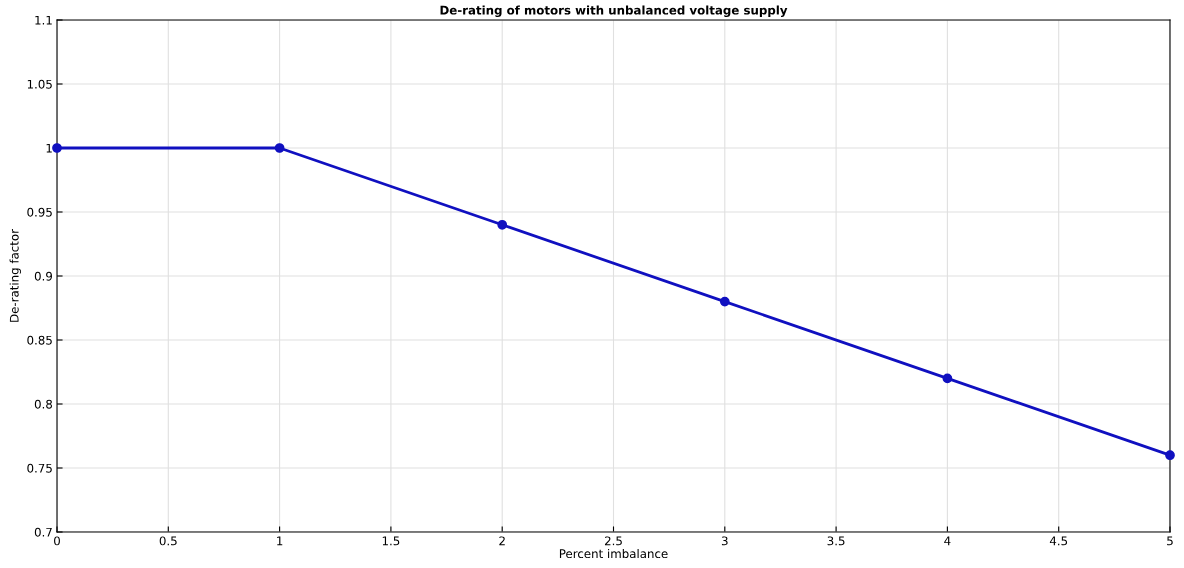 The width and height of the screenshot is (1184, 568). I want to click on x-tick-label: 2, so click(502, 541).